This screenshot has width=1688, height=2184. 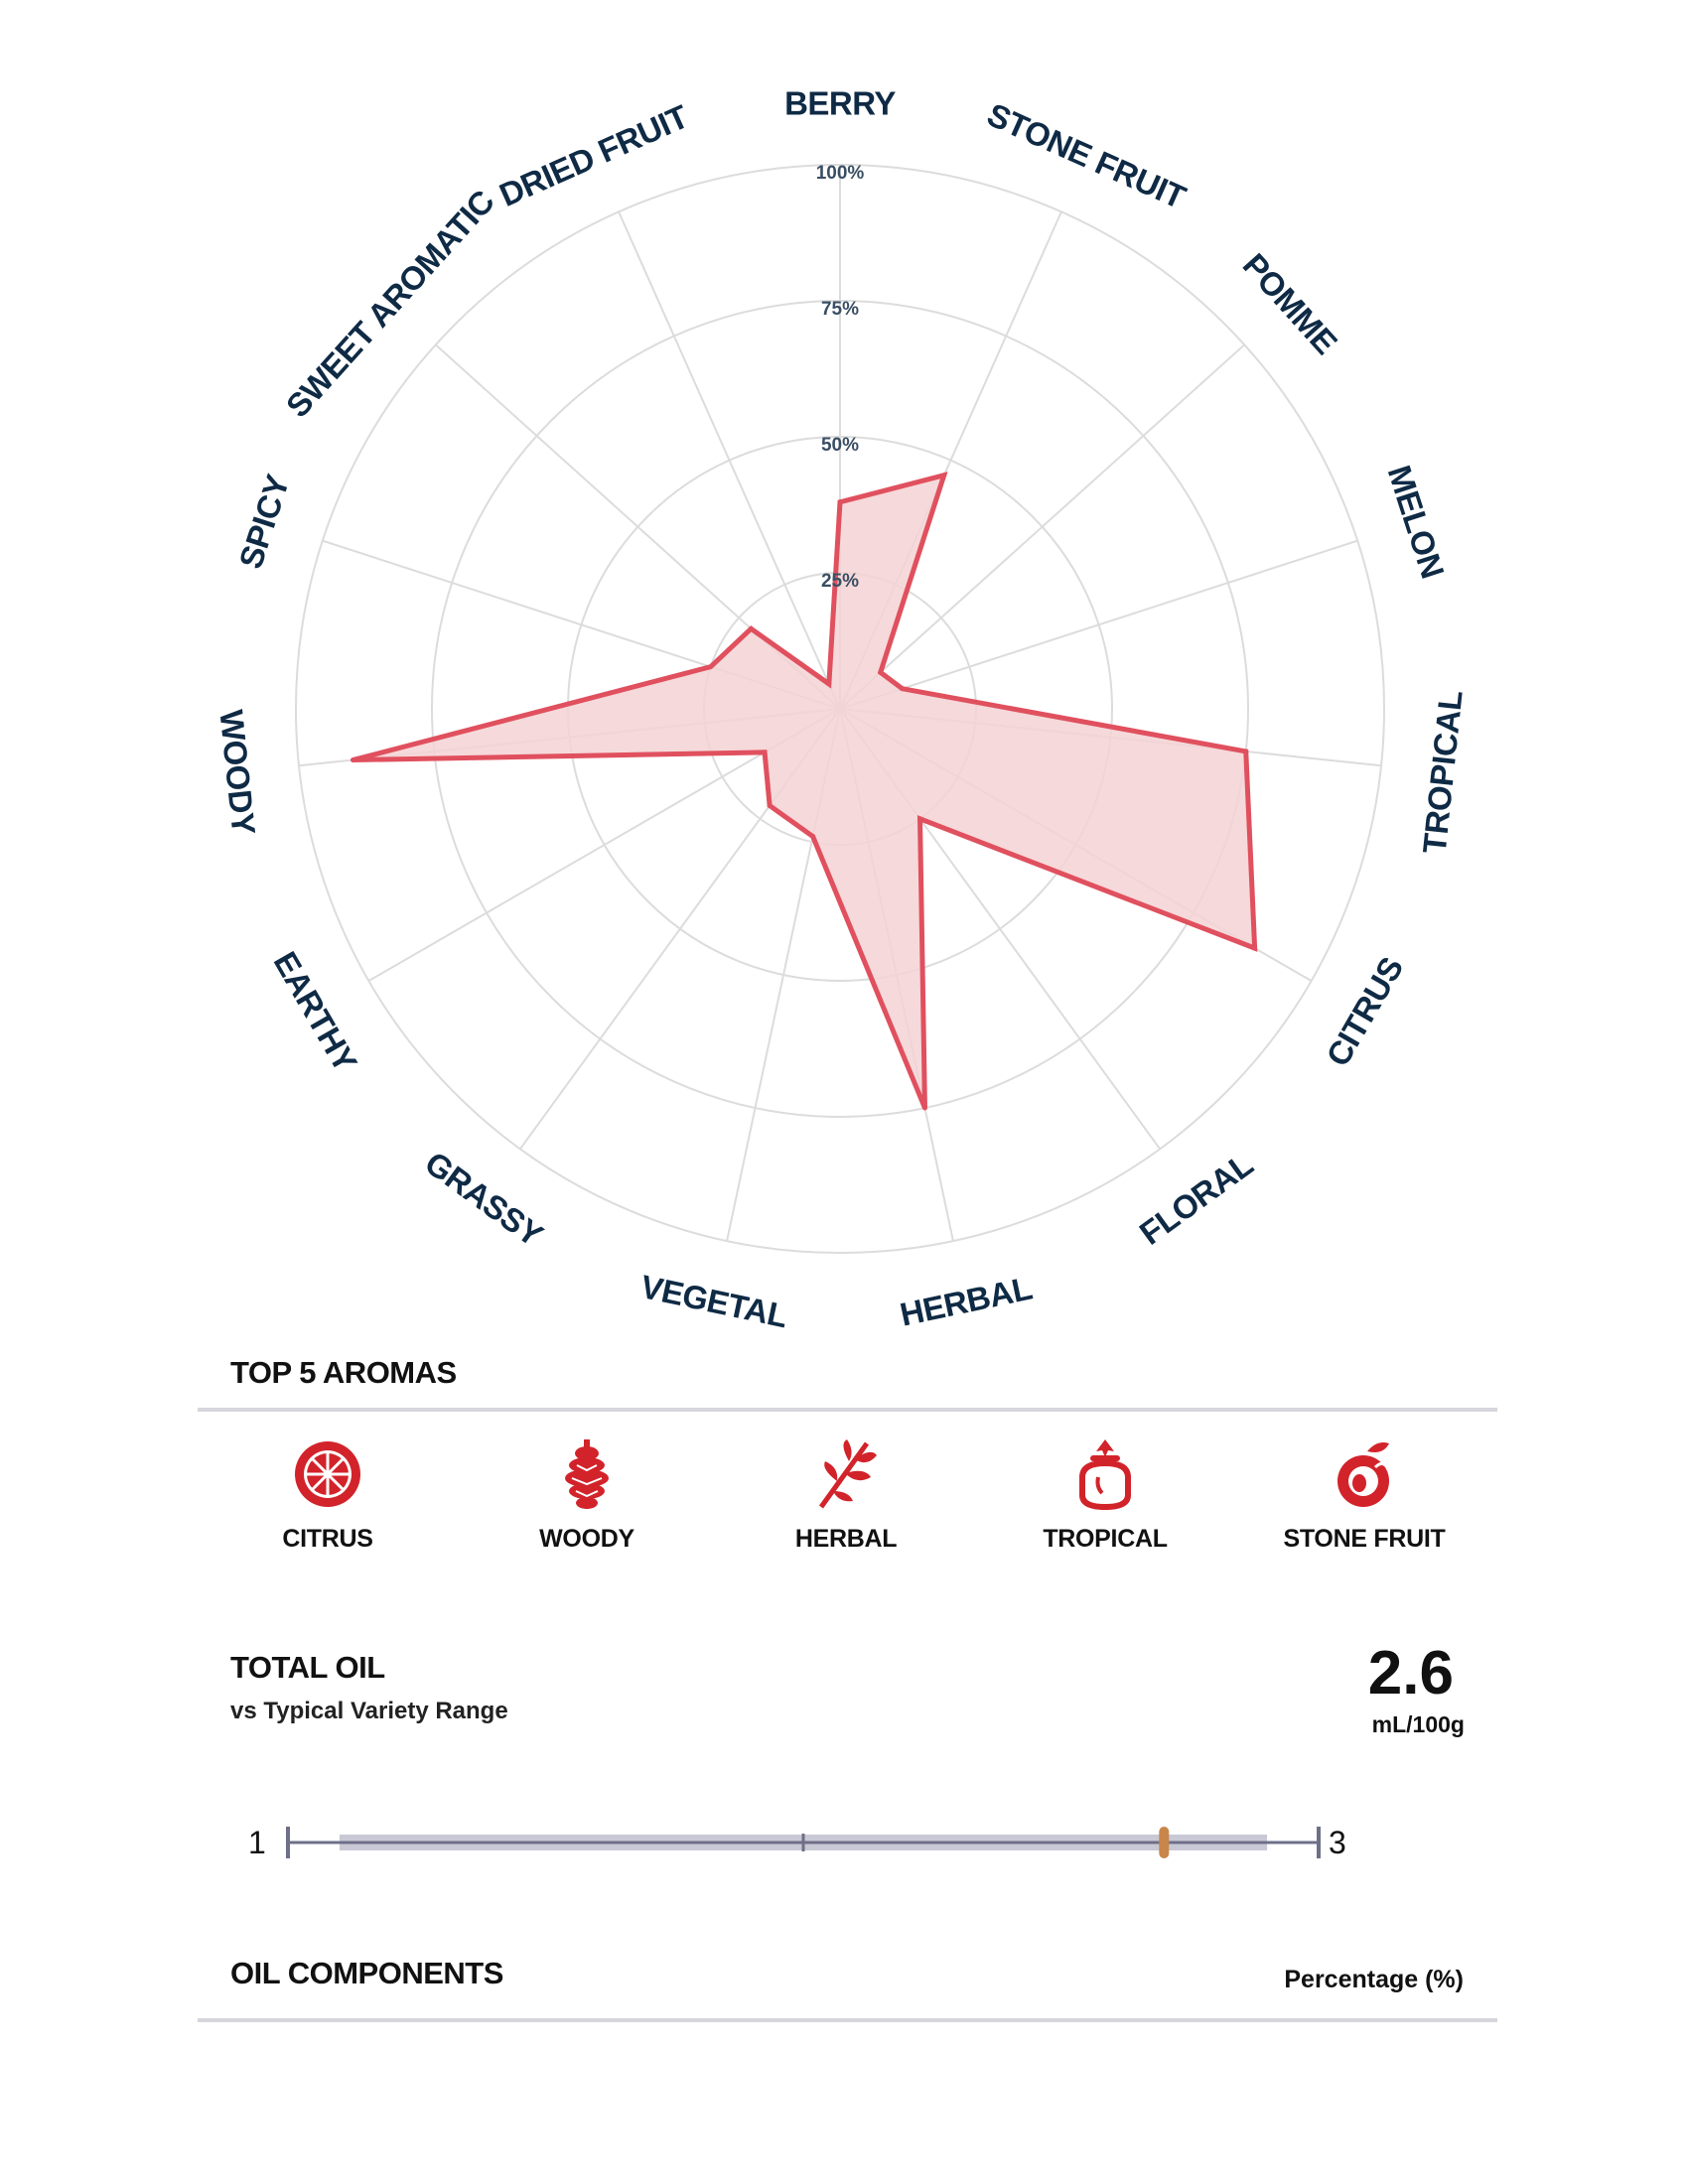 I want to click on data-point-stone-fruit, so click(x=944, y=475).